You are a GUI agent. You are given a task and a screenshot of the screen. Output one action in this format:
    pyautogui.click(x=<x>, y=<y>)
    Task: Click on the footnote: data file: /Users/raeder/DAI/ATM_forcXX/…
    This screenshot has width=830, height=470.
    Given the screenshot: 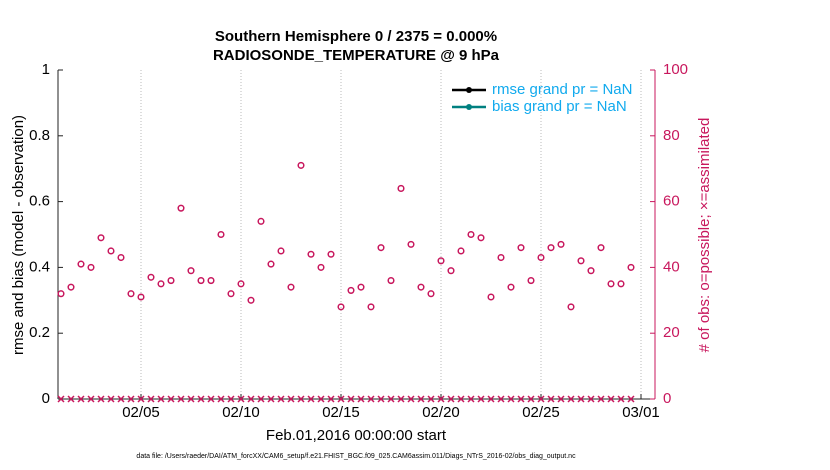 What is the action you would take?
    pyautogui.click(x=356, y=456)
    